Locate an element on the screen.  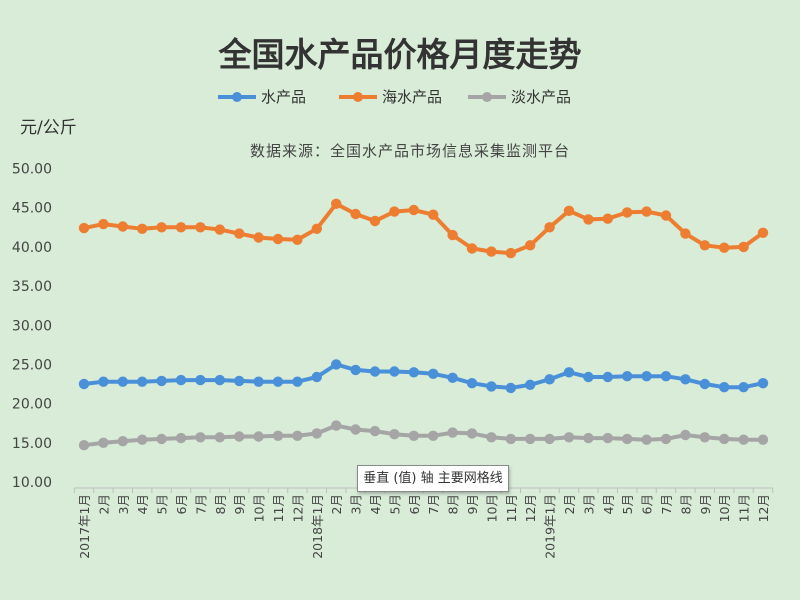
x-tick-label: 6月 is located at coordinates (181, 504).